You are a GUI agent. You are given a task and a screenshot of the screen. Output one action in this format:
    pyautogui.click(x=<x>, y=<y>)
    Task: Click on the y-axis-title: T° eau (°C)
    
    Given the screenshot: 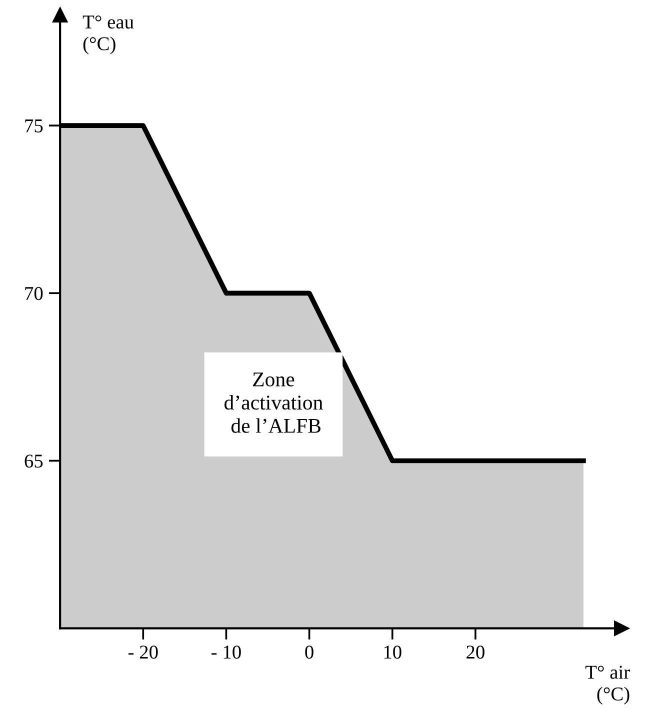 What is the action you would take?
    pyautogui.click(x=108, y=34)
    